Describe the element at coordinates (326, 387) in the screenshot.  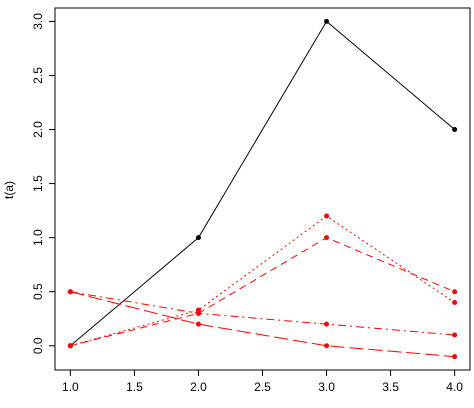
I see `x-tick-label: 3.0` at that location.